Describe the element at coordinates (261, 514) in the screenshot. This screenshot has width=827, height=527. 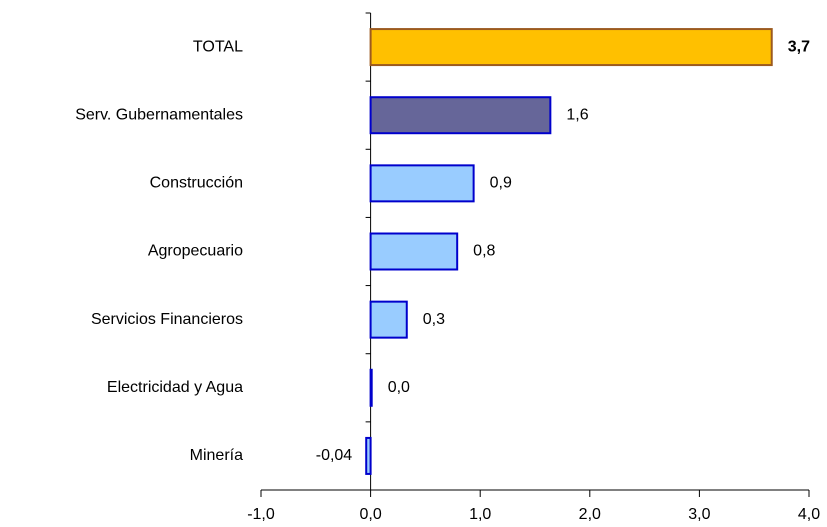
I see `x-tick-label: -1,0` at that location.